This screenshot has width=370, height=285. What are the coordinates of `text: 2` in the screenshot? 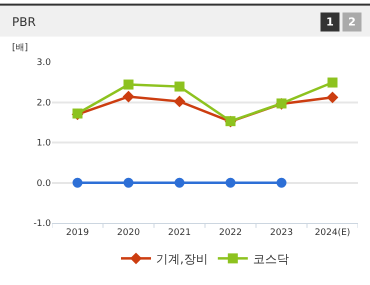 It's located at (352, 22).